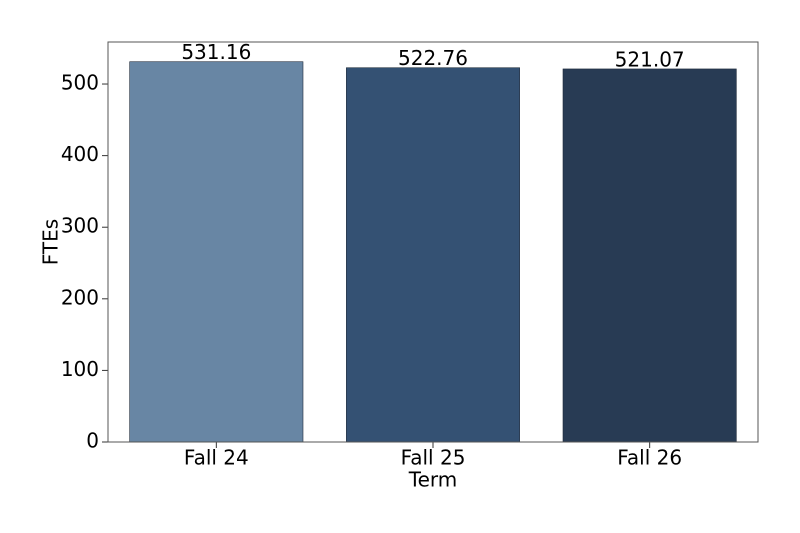 This screenshot has width=800, height=533. Describe the element at coordinates (80, 154) in the screenshot. I see `y-tick-label: 400` at that location.